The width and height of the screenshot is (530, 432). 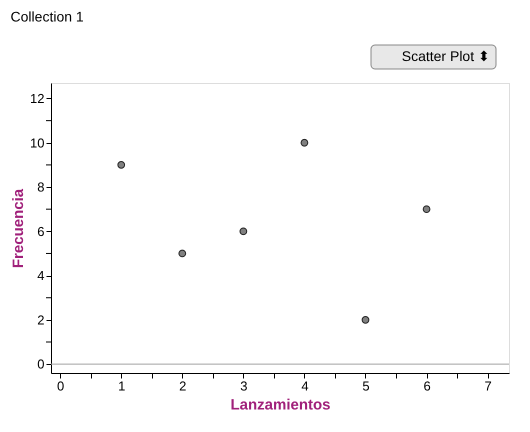 I want to click on x-tick-label: 3, so click(x=244, y=386).